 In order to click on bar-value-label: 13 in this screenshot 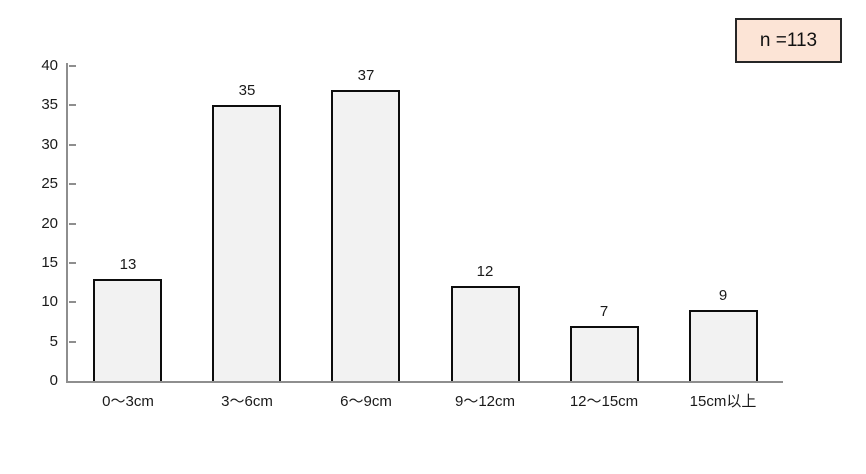, I will do `click(128, 264)`.